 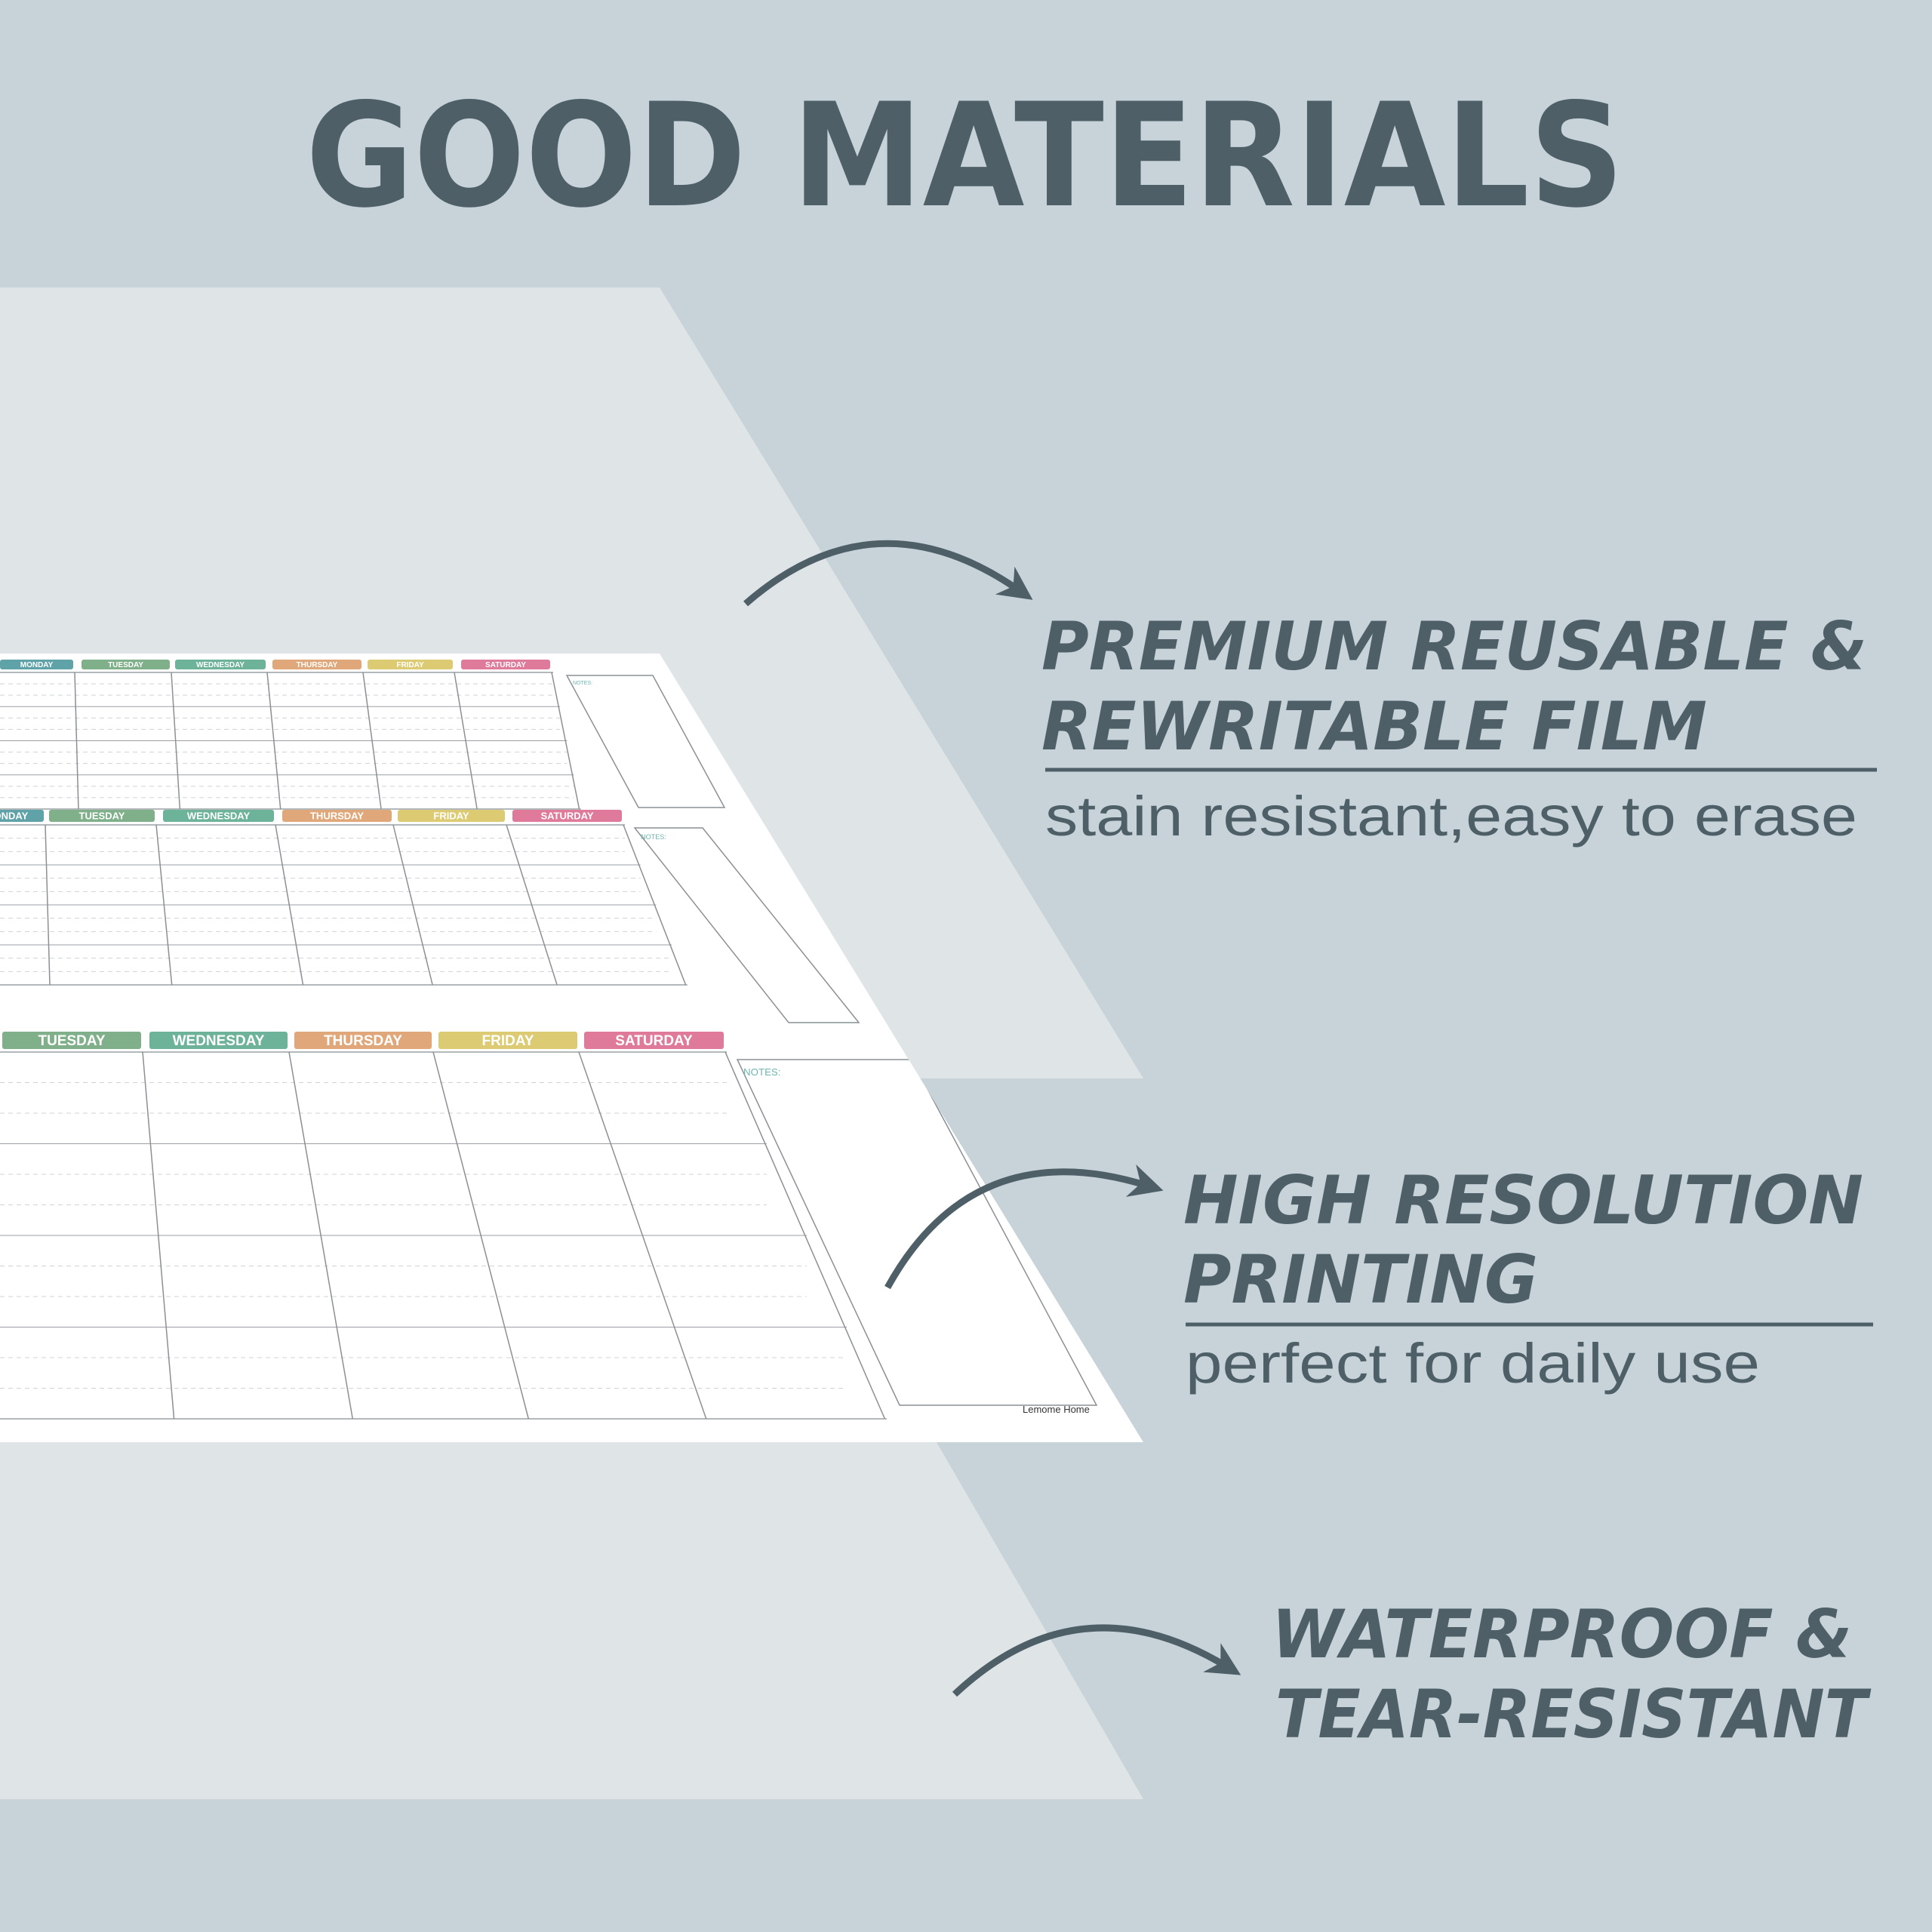 I want to click on feature-line: PREMIUM REUSABLE &, so click(x=1454, y=646).